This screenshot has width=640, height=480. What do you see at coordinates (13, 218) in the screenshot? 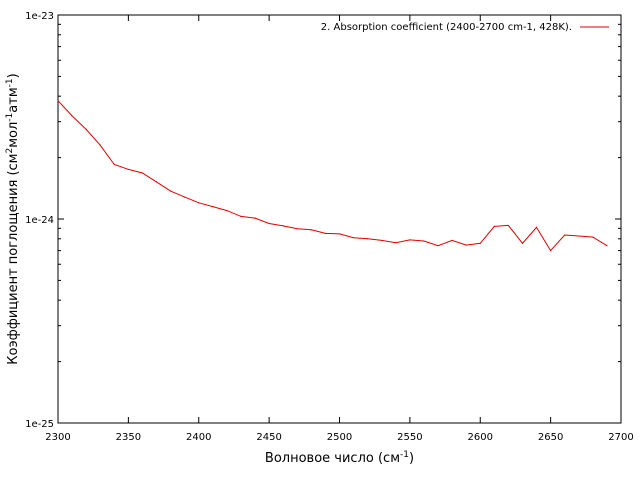
I see `y-axis-label: Коэффициент поглощения (см2мол-1атм-1)` at bounding box center [13, 218].